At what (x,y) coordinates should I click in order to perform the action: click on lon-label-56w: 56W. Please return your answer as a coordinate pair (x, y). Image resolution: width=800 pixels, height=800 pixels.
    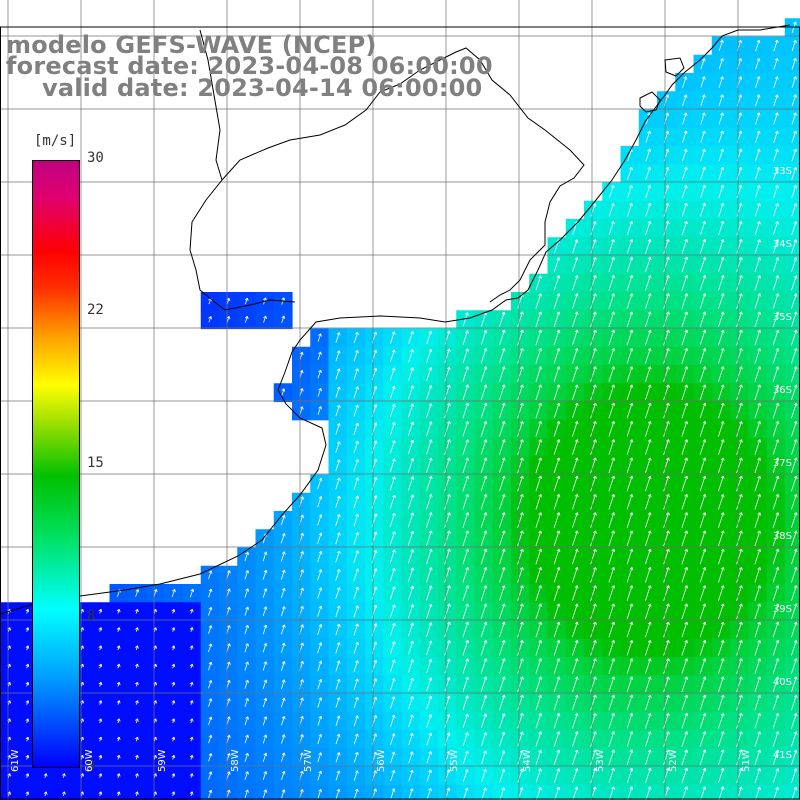
    Looking at the image, I should click on (381, 760).